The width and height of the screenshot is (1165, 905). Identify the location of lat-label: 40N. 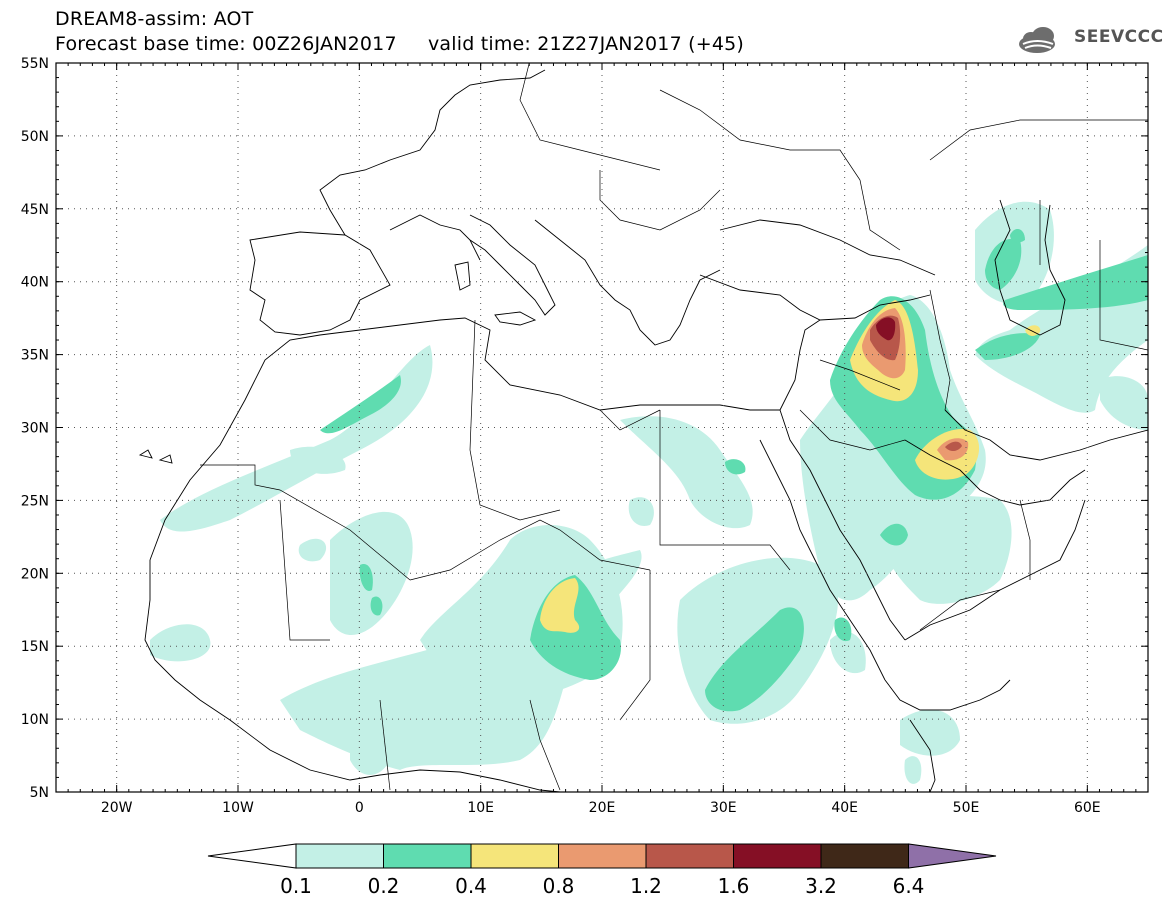
(35, 283).